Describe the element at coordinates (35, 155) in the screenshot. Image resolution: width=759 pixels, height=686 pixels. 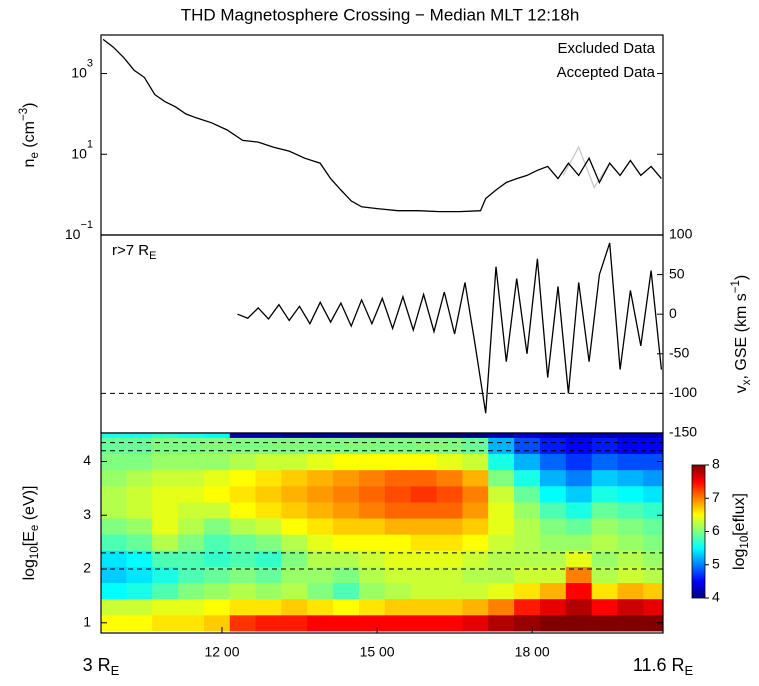
I see `label-part: e` at that location.